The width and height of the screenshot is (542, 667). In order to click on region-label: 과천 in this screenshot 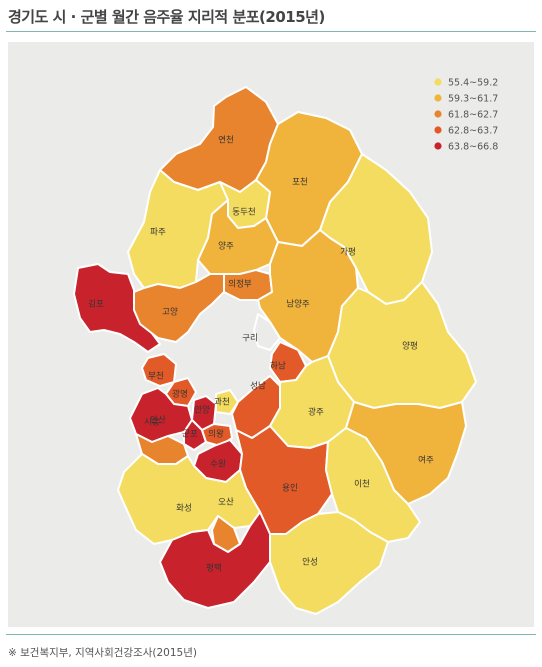, I will do `click(222, 402)`.